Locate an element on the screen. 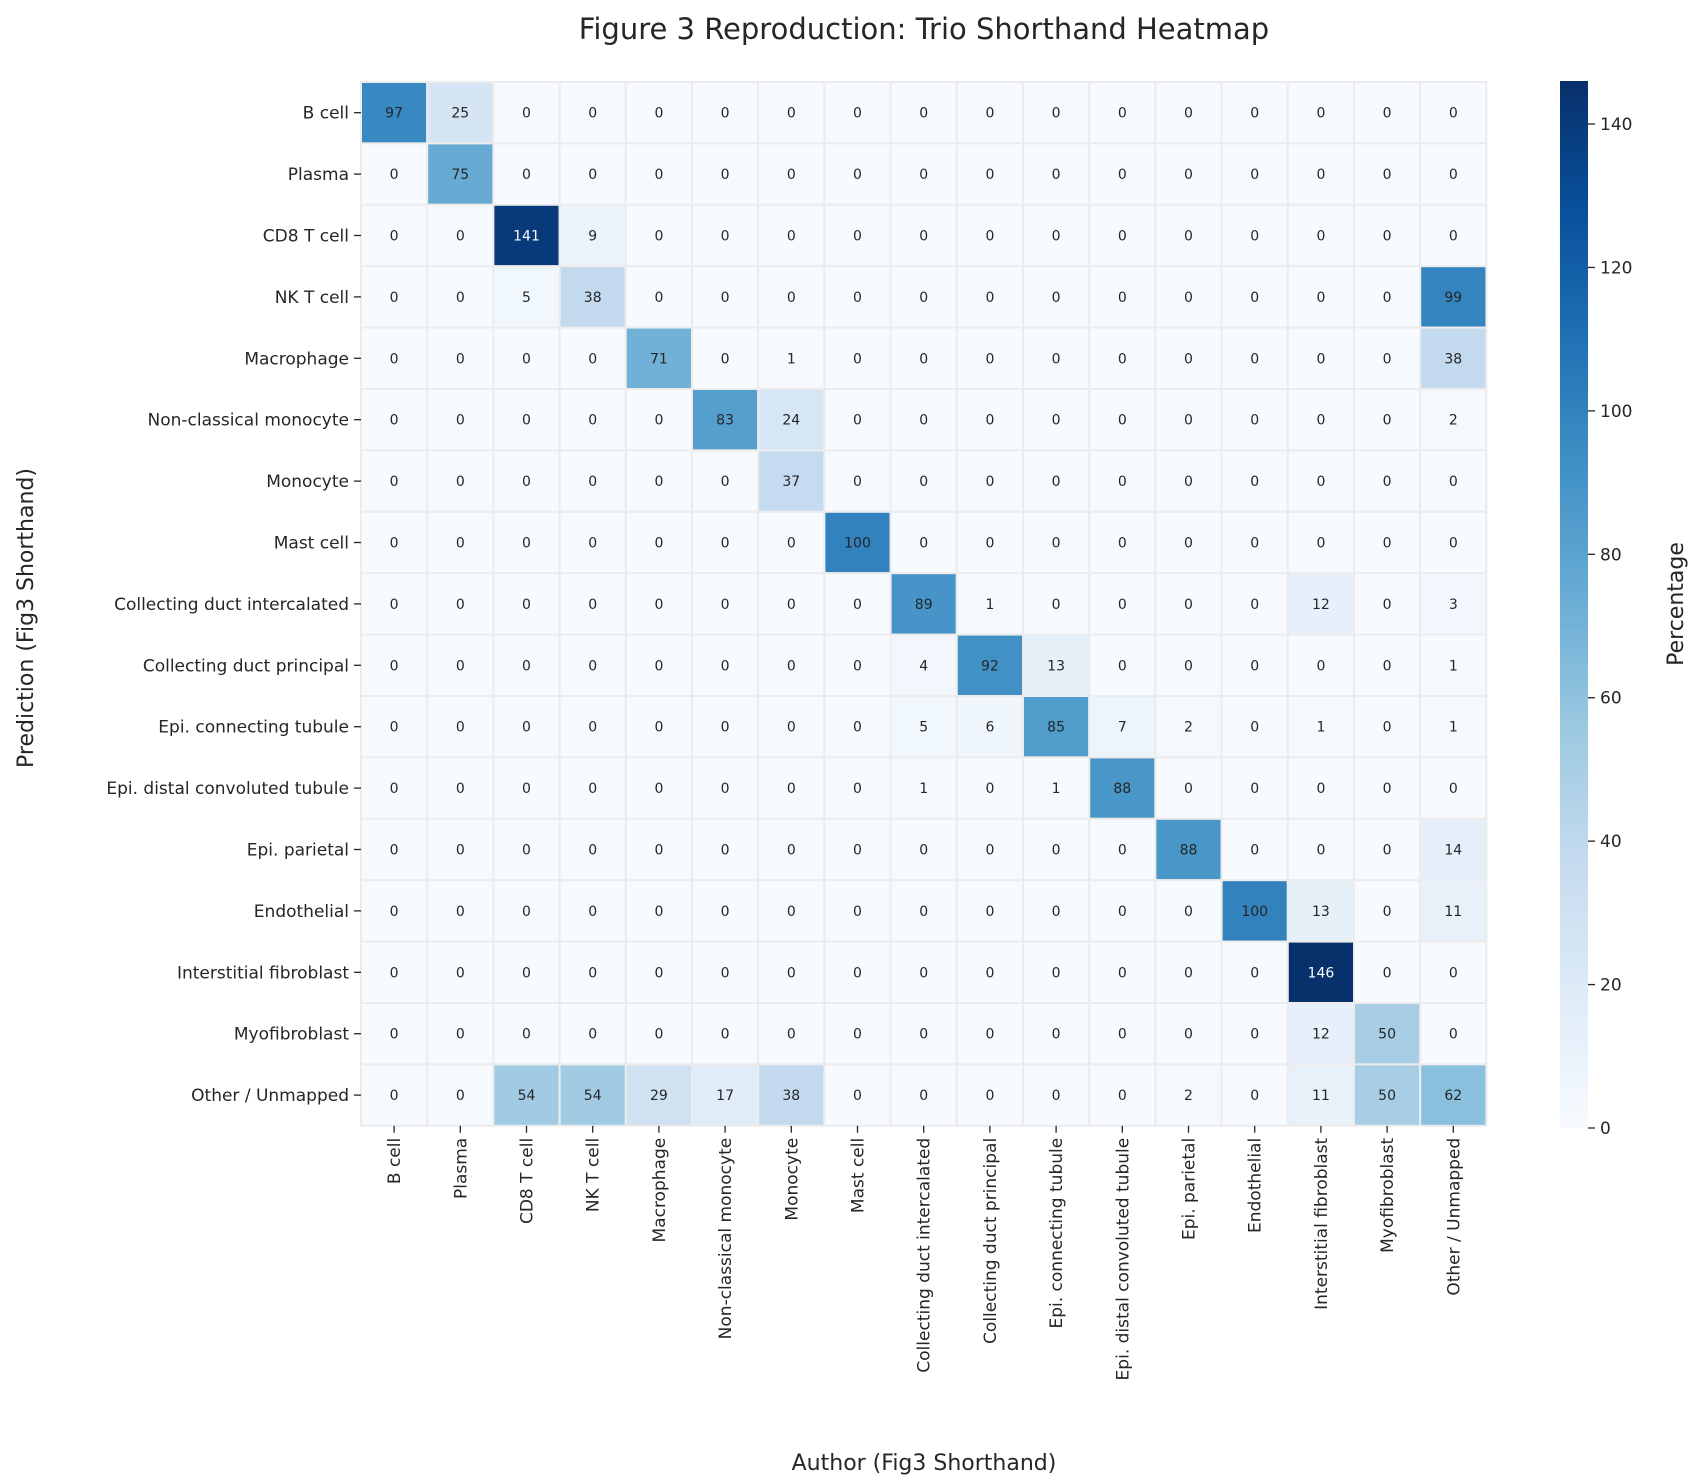 This screenshot has height=1484, width=1705. cell-value-label: 75 is located at coordinates (460, 175).